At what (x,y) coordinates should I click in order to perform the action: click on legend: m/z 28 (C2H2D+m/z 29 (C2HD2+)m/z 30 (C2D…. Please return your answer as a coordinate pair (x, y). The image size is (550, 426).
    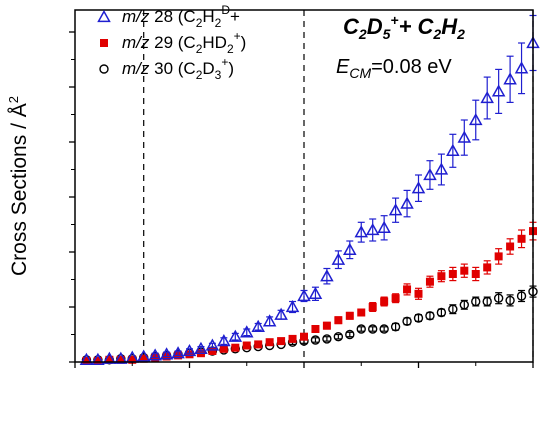
    Looking at the image, I should click on (171, 42).